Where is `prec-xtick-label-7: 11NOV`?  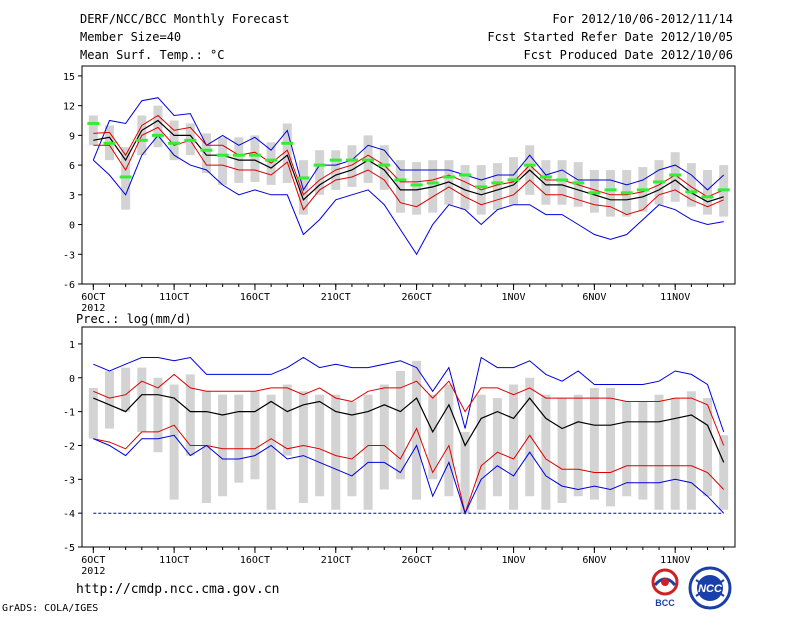 prec-xtick-label-7: 11NOV is located at coordinates (675, 560).